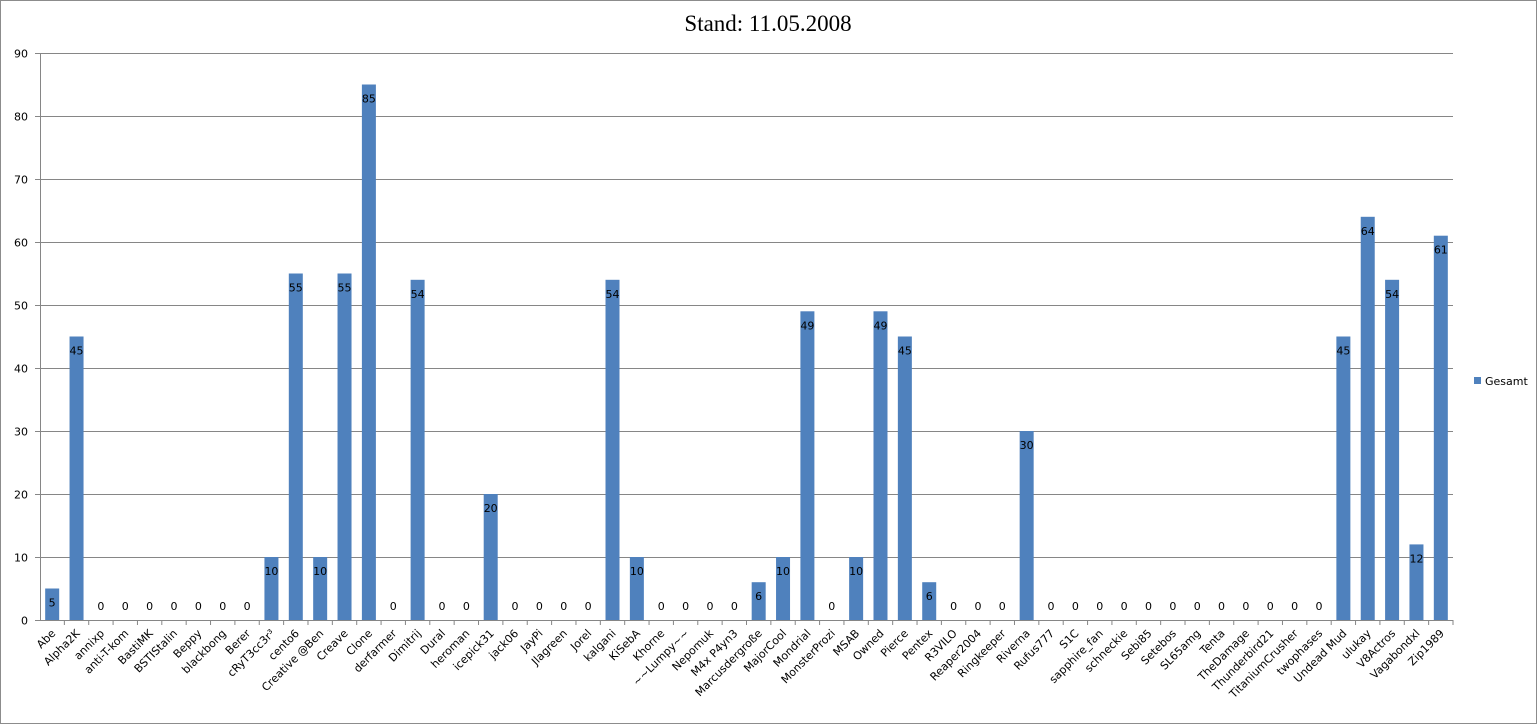 This screenshot has height=724, width=1537. Describe the element at coordinates (1027, 445) in the screenshot. I see `data-label: 30` at that location.